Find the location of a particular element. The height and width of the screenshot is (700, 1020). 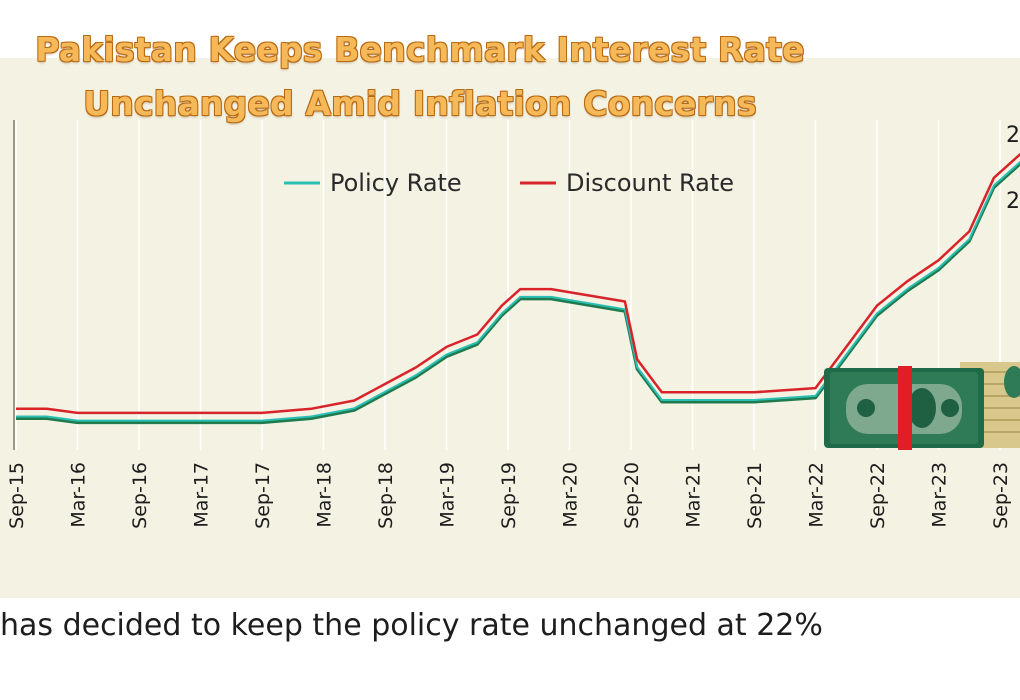

edge-label-bottom: 2 is located at coordinates (1013, 201).